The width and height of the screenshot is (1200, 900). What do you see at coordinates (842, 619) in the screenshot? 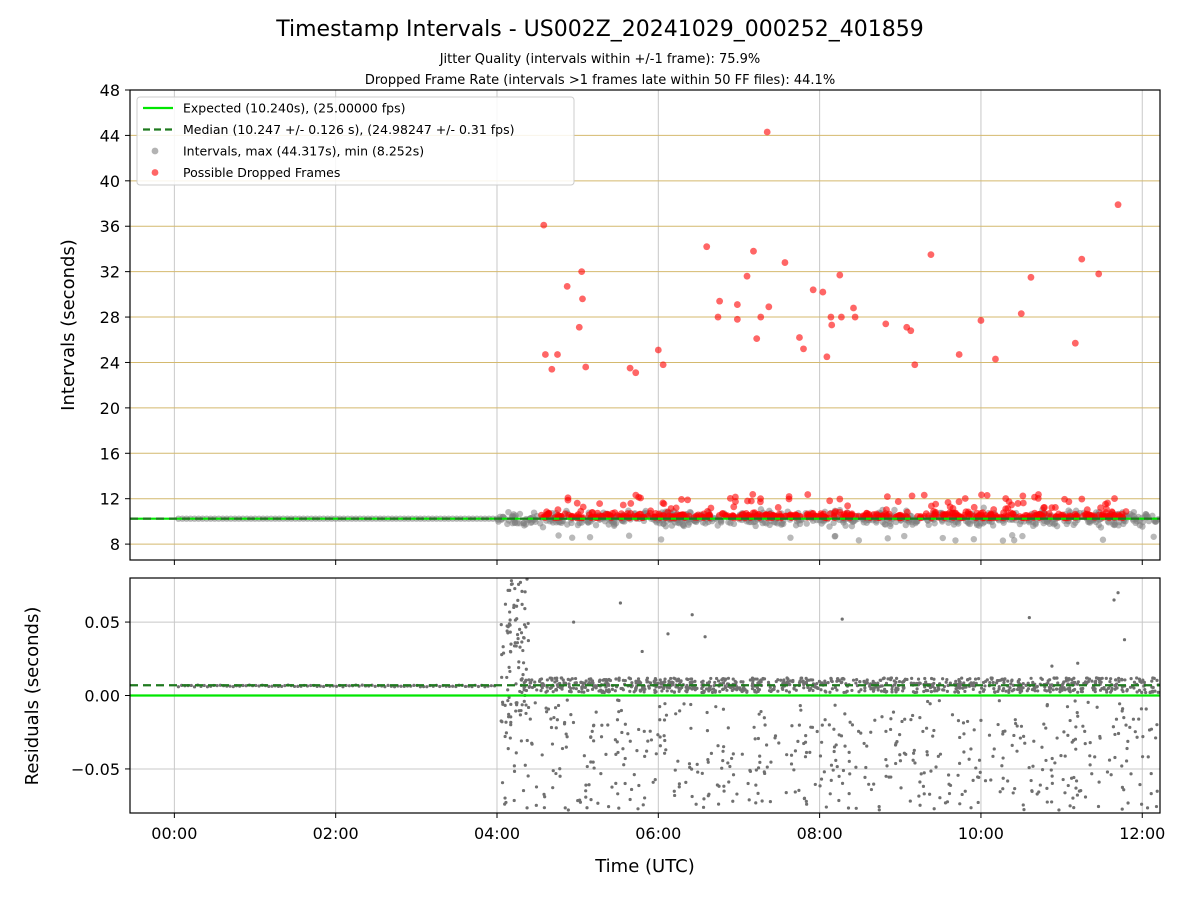
I see `residual-outlier` at bounding box center [842, 619].